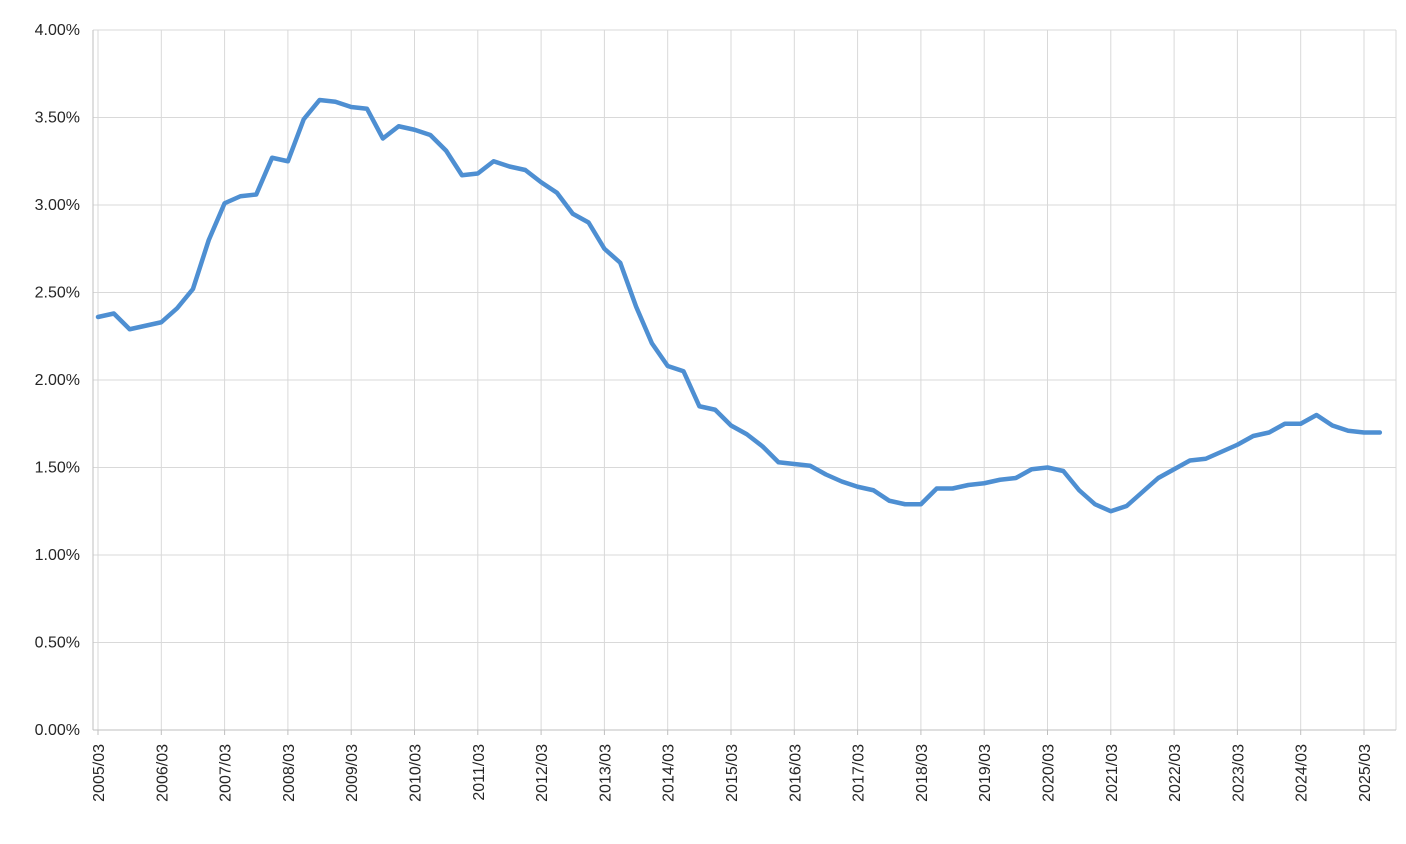 The width and height of the screenshot is (1406, 844). I want to click on x-axis-tick-label: 2020/03, so click(1049, 773).